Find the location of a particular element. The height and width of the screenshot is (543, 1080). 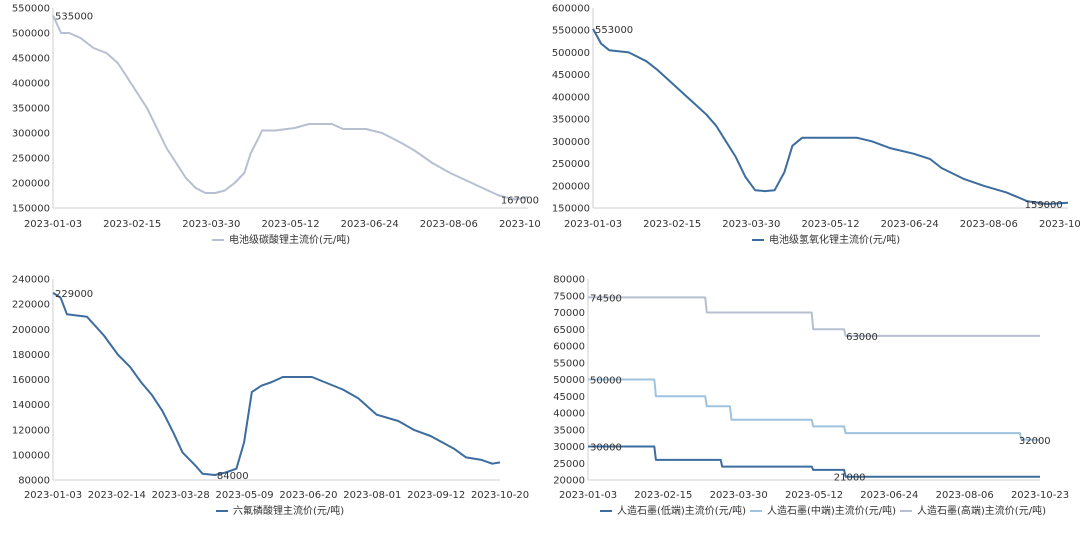

y-tick-label: 40000 is located at coordinates (569, 414).